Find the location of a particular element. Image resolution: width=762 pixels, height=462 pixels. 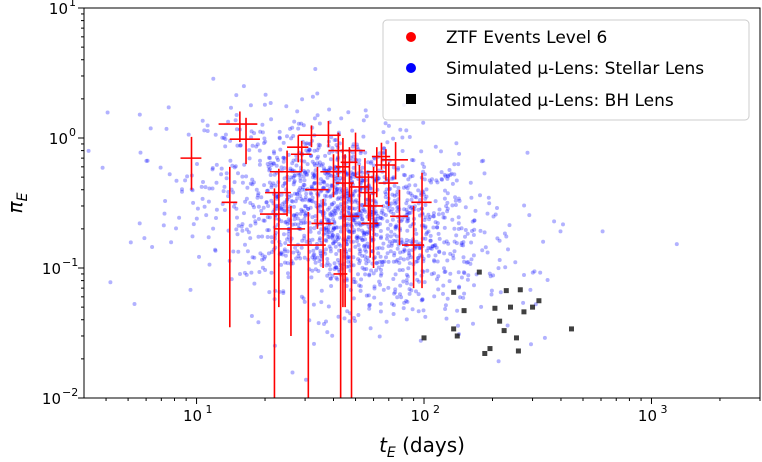

bh-lens-point is located at coordinates (516, 338).